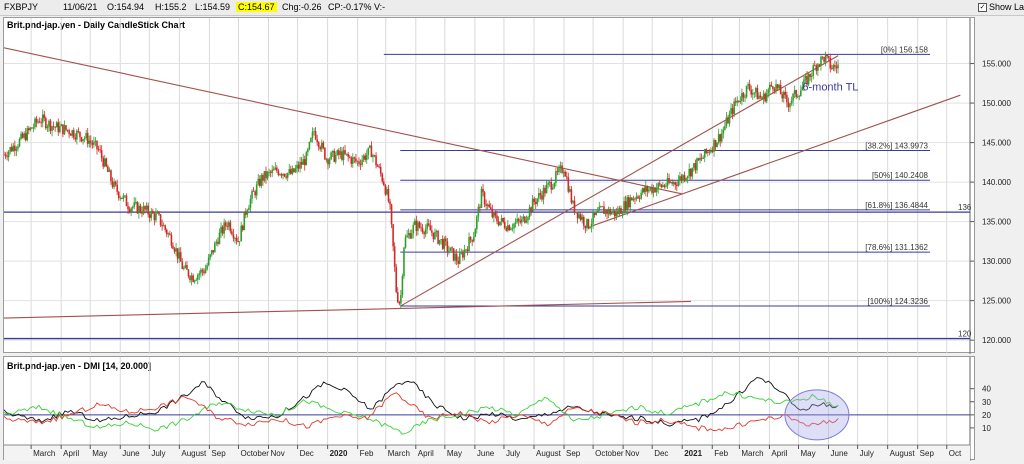 The image size is (1024, 464). What do you see at coordinates (982, 7) in the screenshot?
I see `show-last-checkbox: ✓` at bounding box center [982, 7].